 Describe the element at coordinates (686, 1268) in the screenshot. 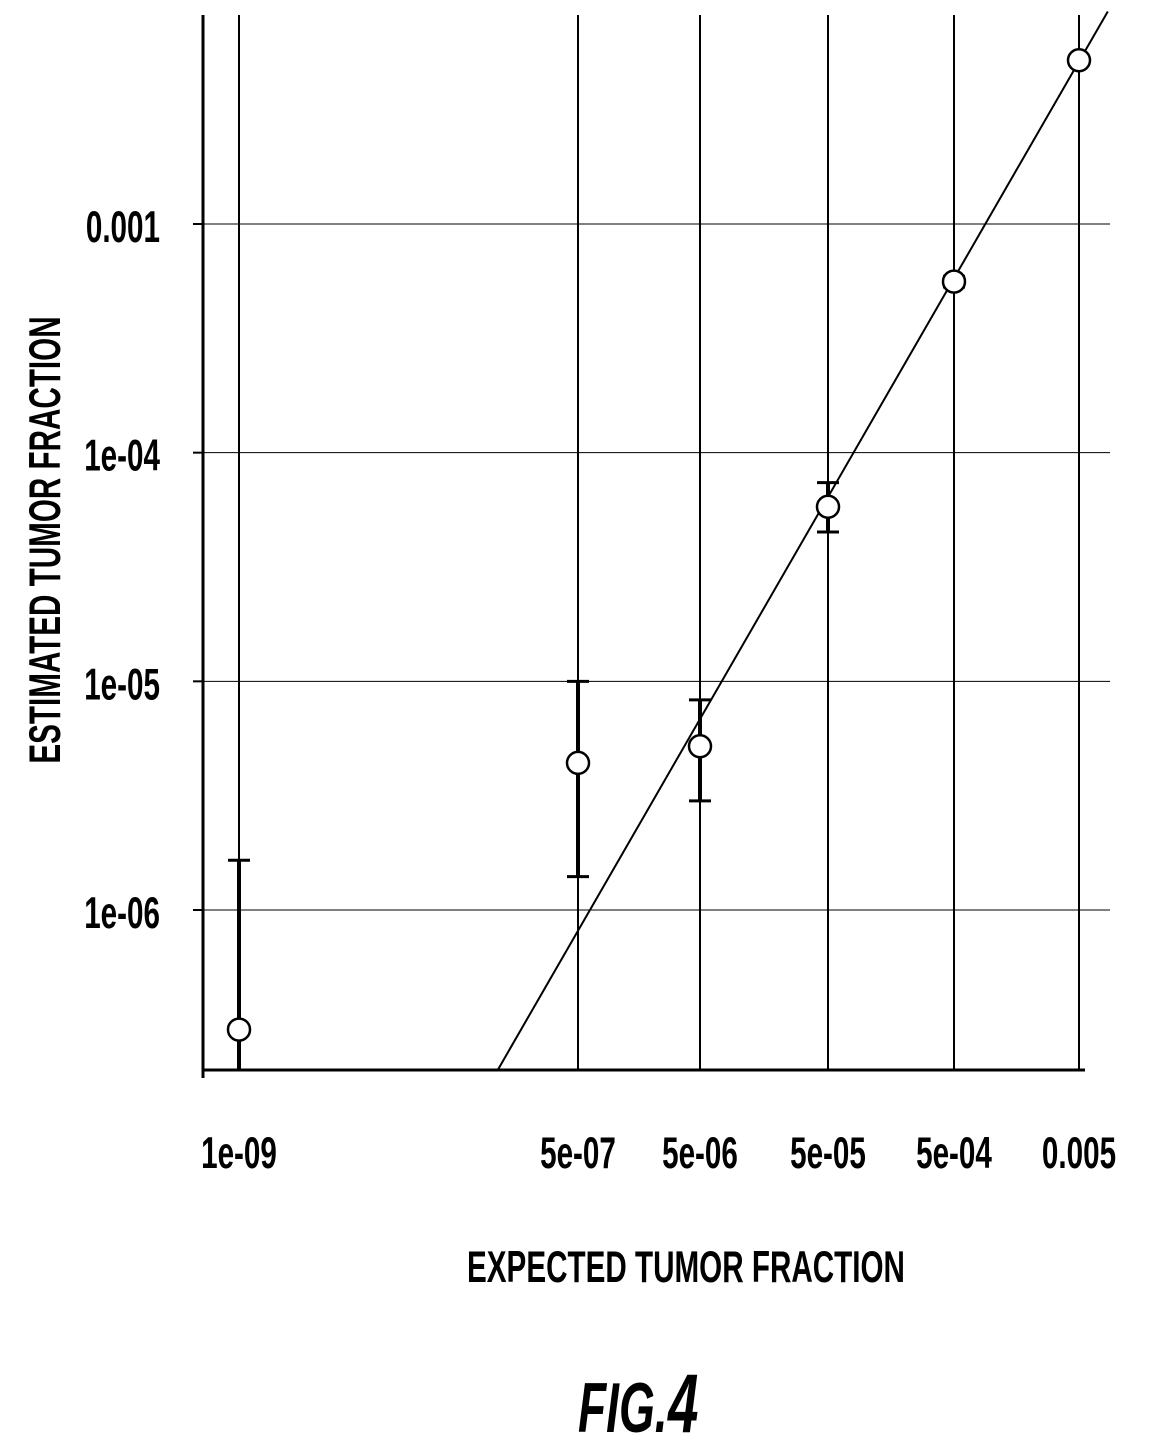

I see `x-axis-title: EXPECTED TUMOR FRACTION` at that location.